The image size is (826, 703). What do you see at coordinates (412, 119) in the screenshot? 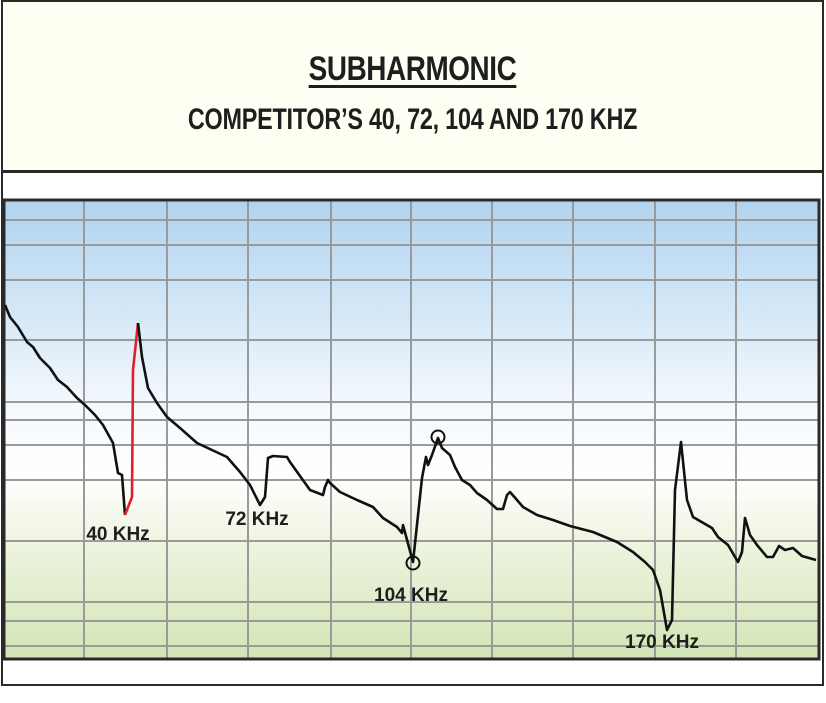
I see `chart-subtitle: COMPETITOR’S 40, 72, 104 AND 170 KHZ` at bounding box center [412, 119].